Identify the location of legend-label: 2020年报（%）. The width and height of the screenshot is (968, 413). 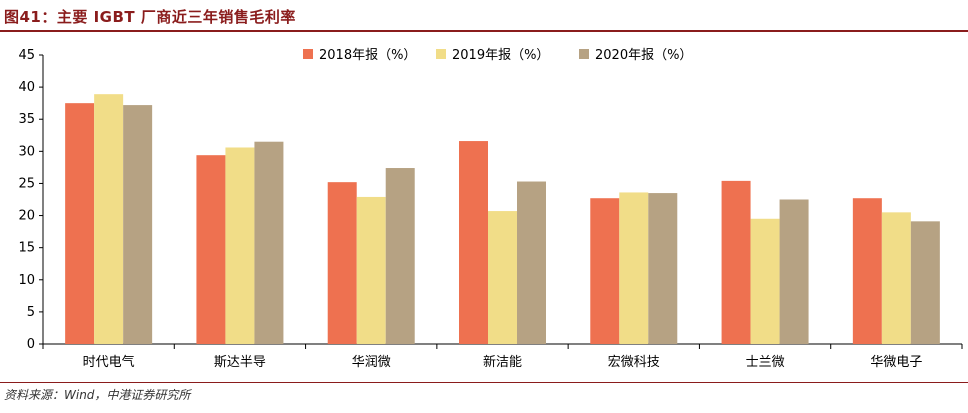
(643, 55).